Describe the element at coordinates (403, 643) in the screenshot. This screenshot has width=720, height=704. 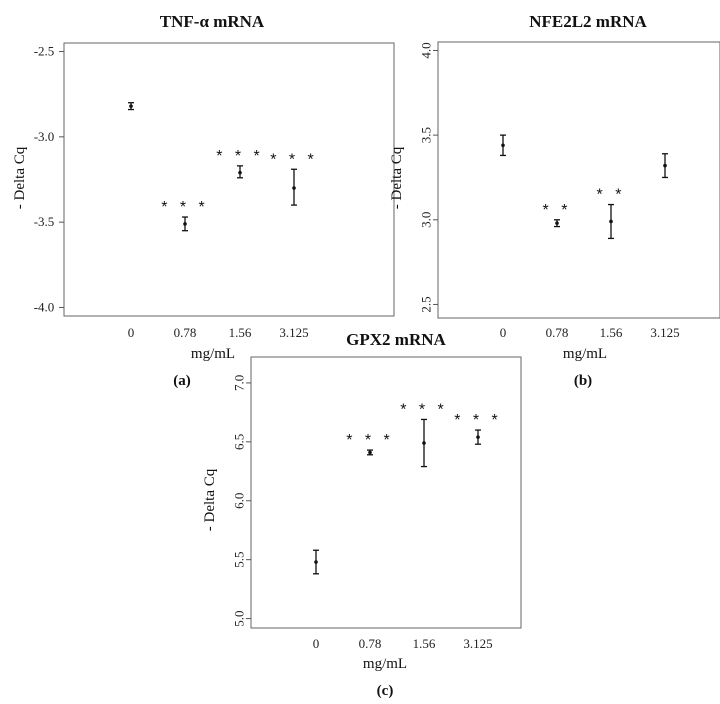
I see `panel-c-x-axis: 0 0.78 1.56 3.125` at that location.